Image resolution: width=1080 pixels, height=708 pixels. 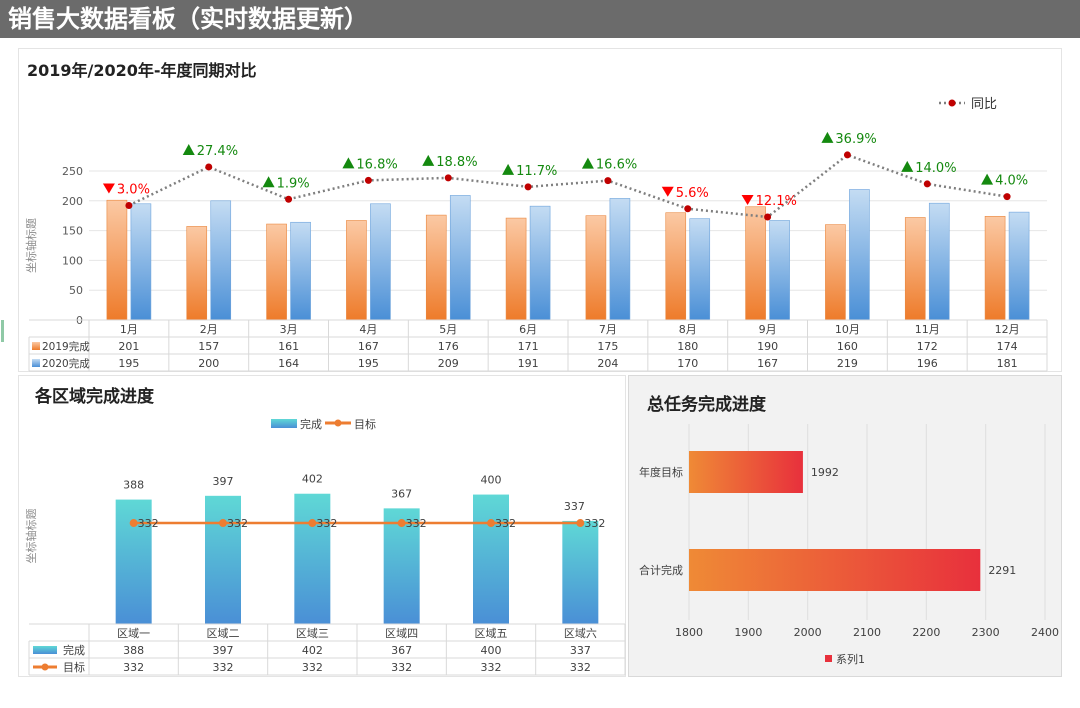 What do you see at coordinates (401, 493) in the screenshot?
I see `bar-complete-label: 367` at bounding box center [401, 493].